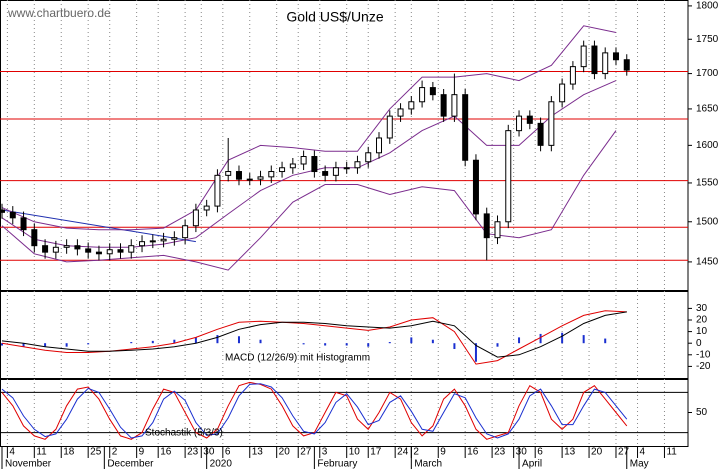 The width and height of the screenshot is (723, 469). I want to click on y-tick-label: -10, so click(703, 354).